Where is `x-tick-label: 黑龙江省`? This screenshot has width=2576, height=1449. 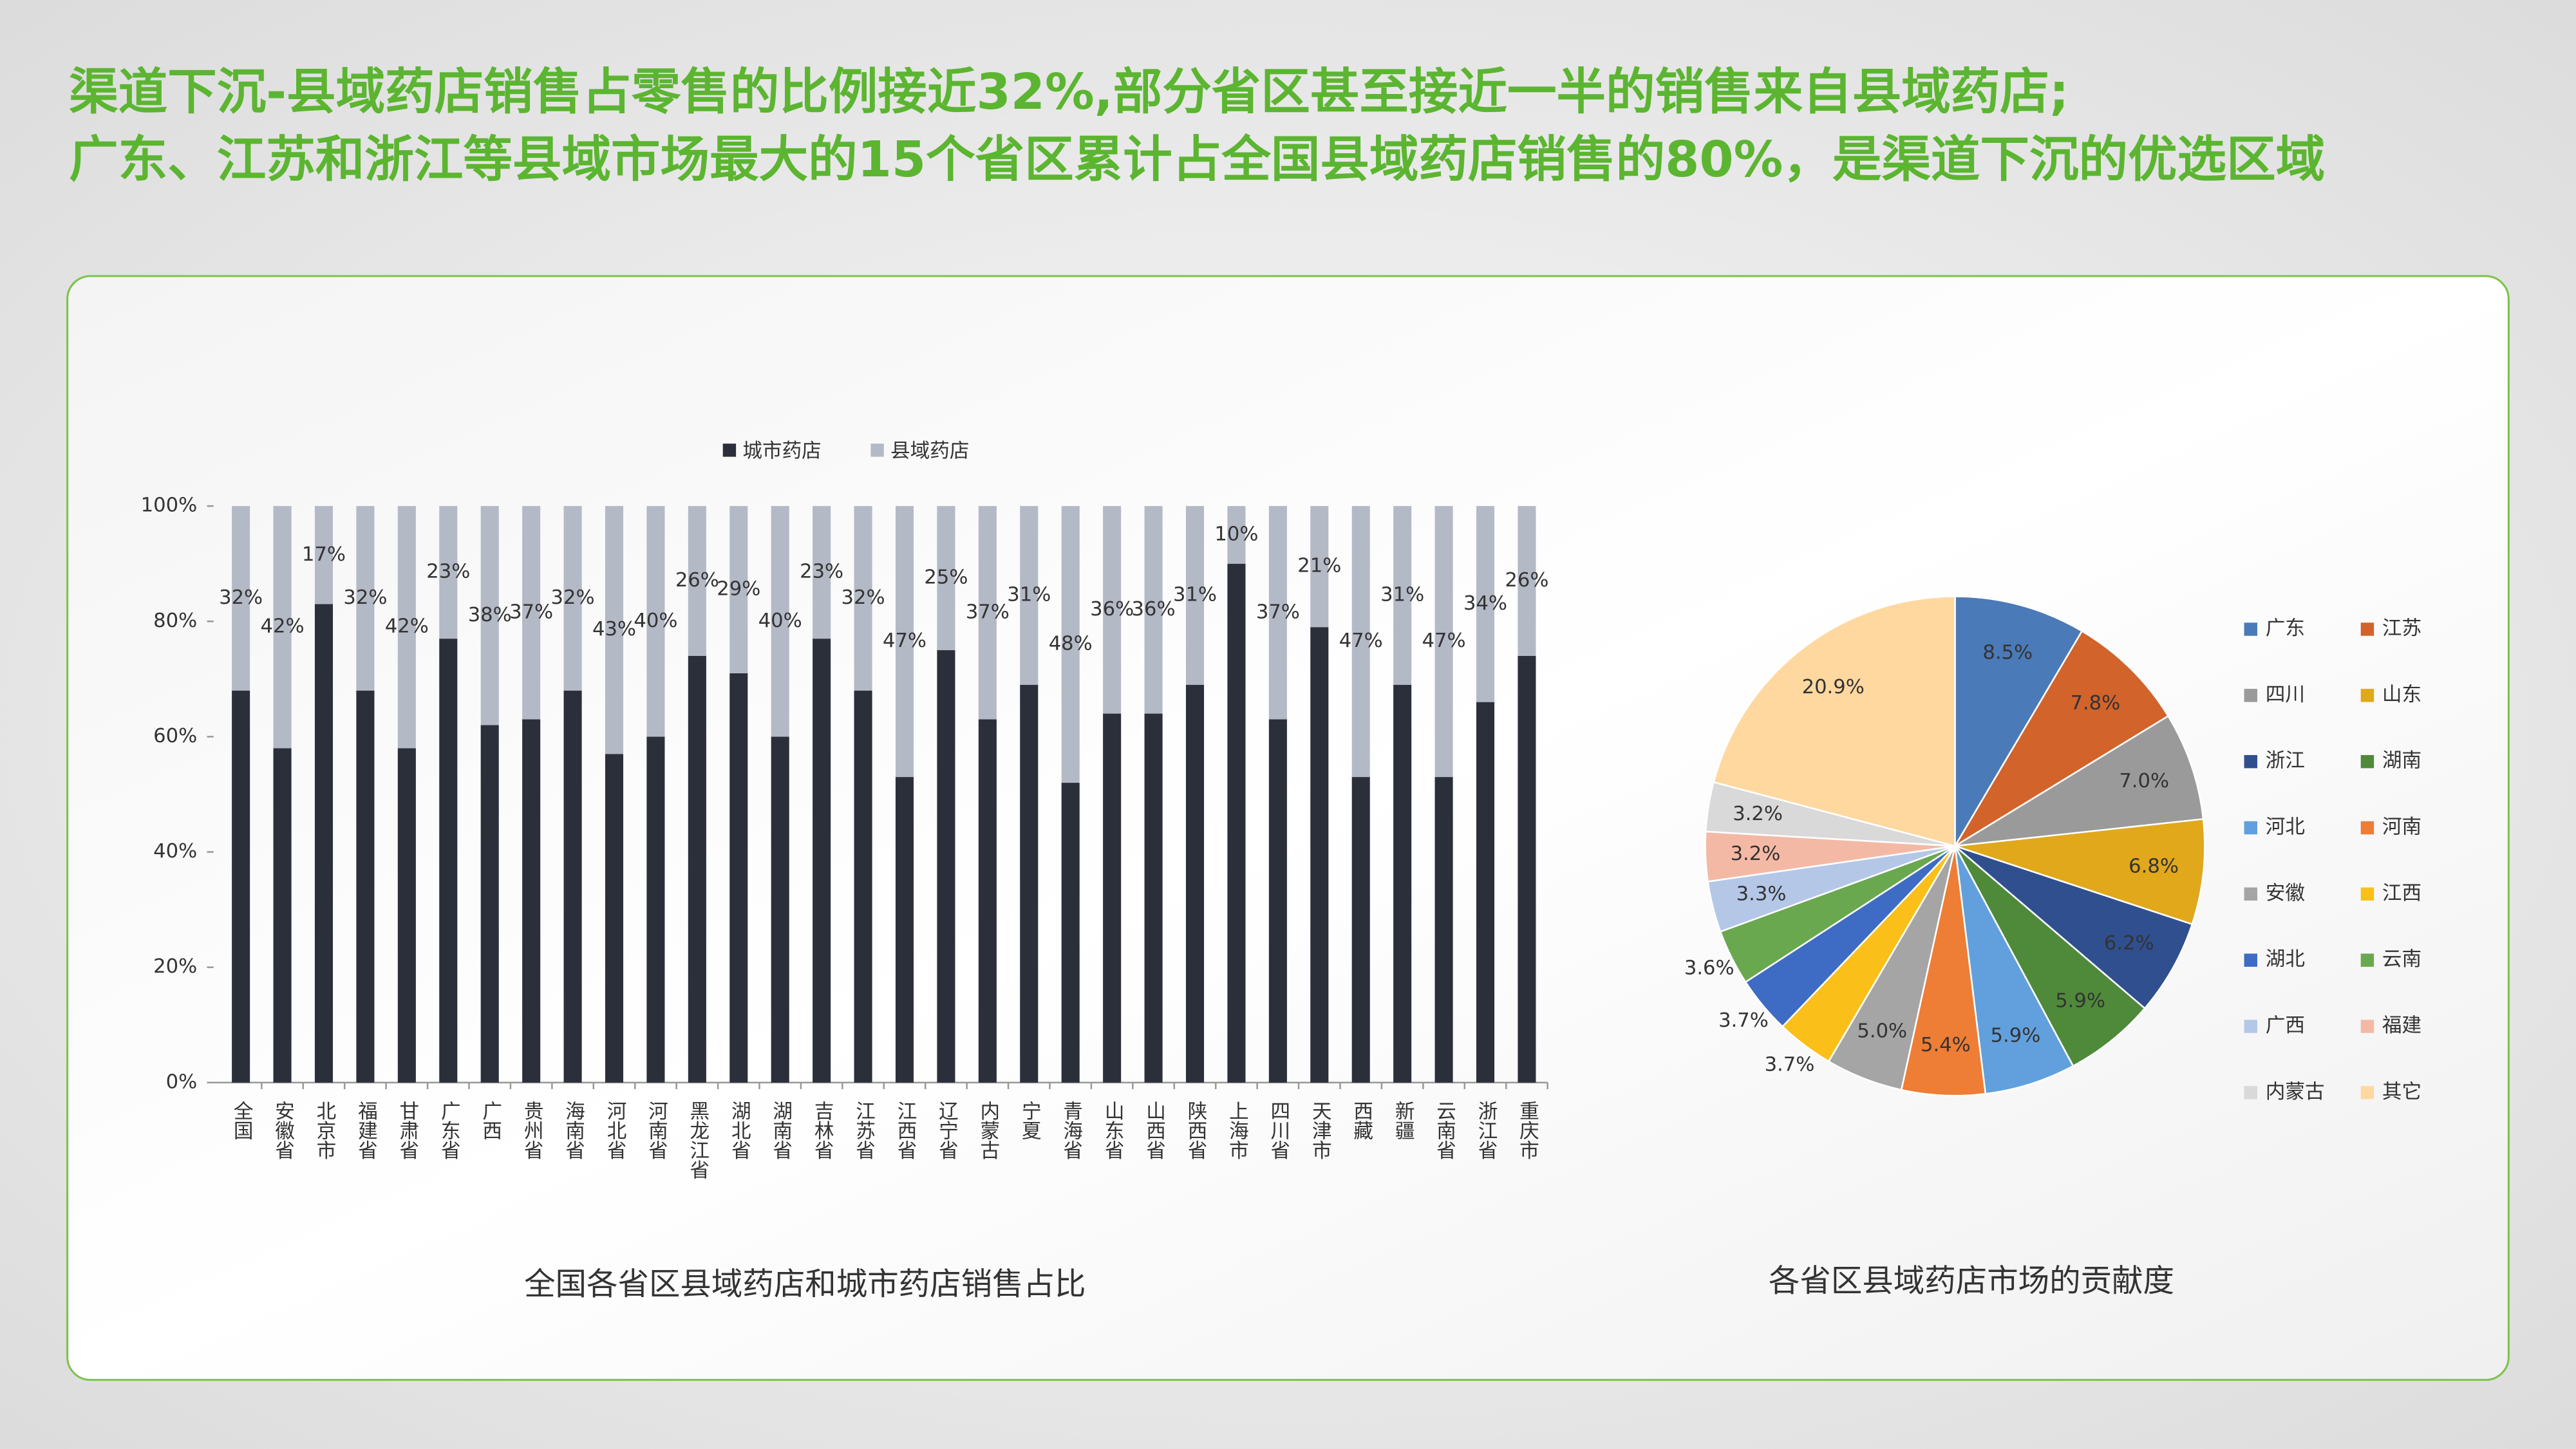 x-tick-label: 黑龙江省 is located at coordinates (697, 1140).